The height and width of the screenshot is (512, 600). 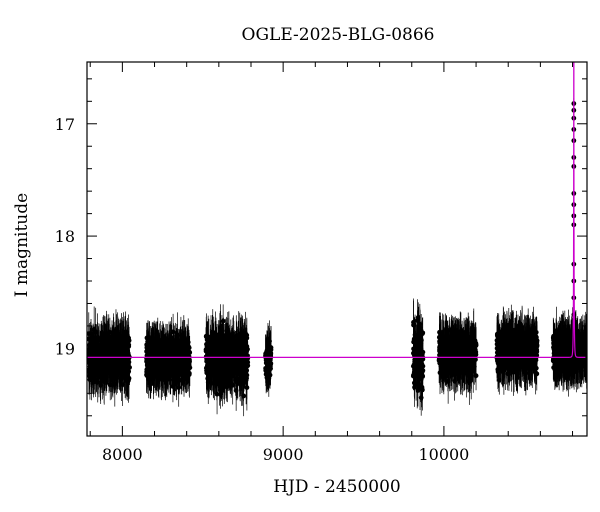 What do you see at coordinates (65, 348) in the screenshot?
I see `y-tick-label: 19` at bounding box center [65, 348].